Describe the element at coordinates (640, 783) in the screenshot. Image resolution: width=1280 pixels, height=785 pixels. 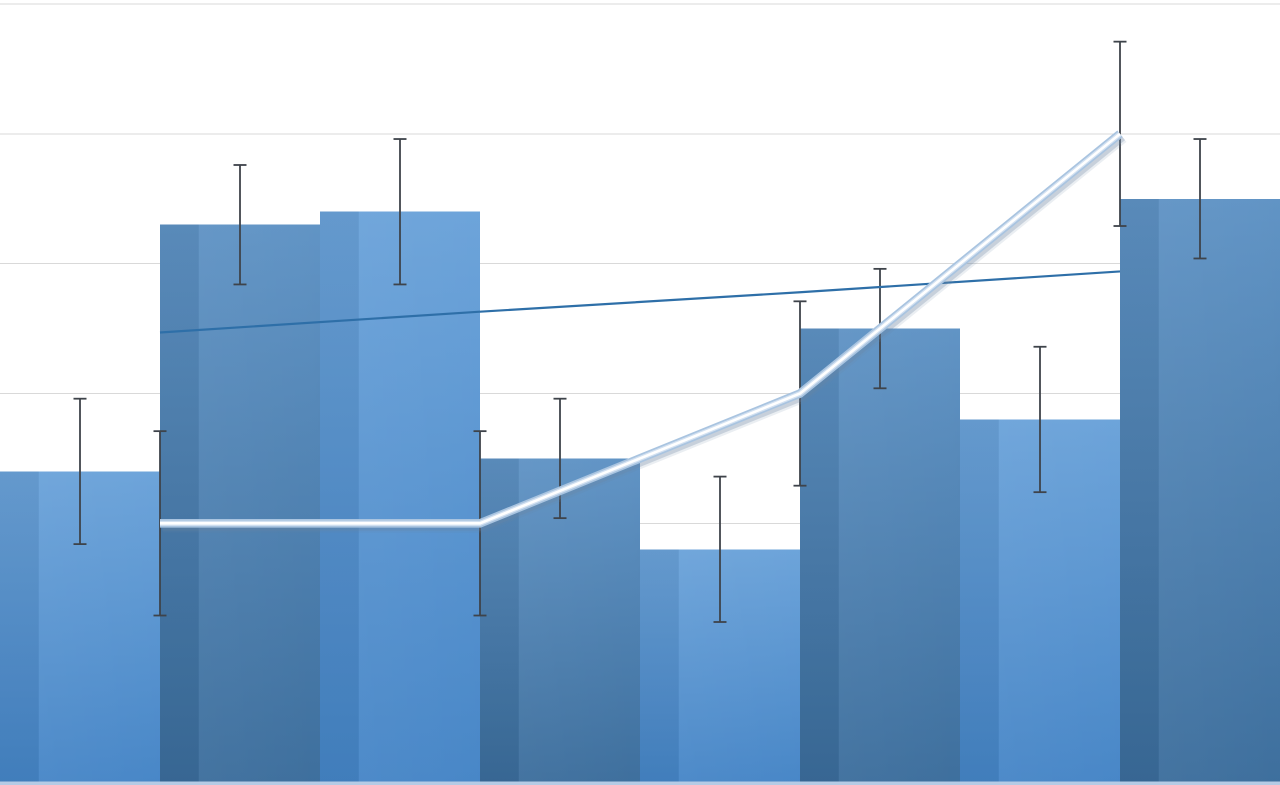
I see `x-axis-baseline` at that location.